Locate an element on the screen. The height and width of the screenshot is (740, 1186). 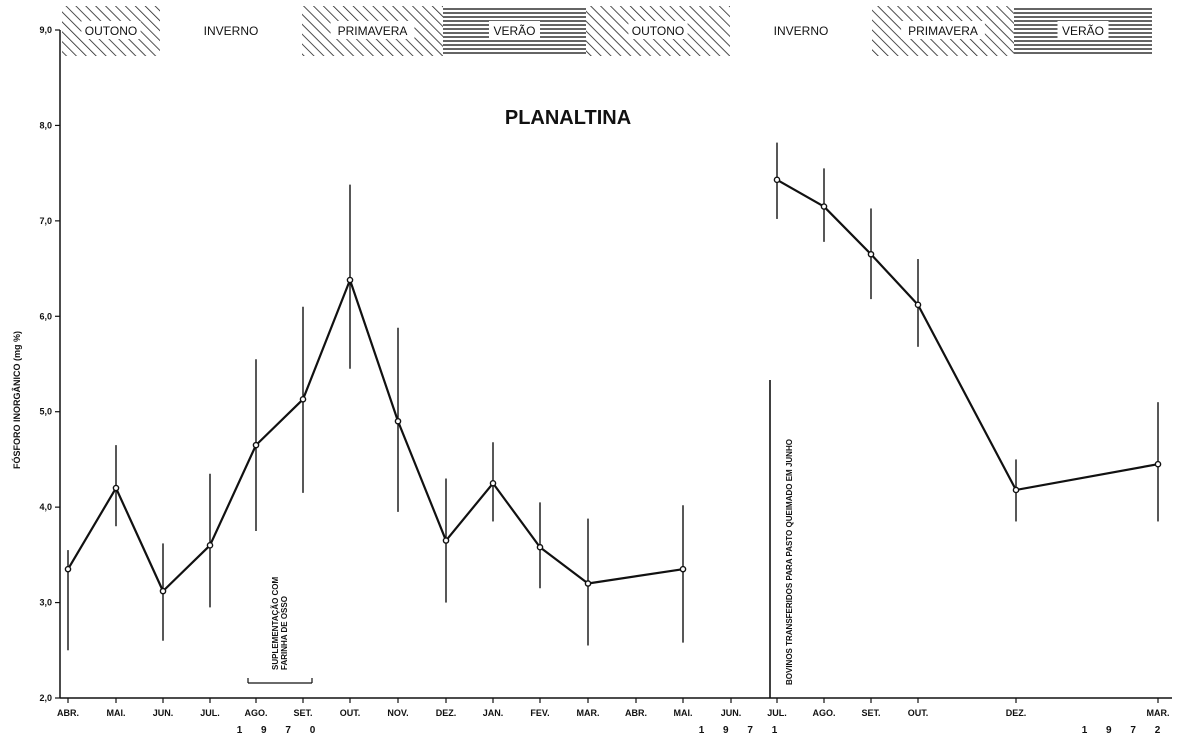
y-tick-label: 2,0 is located at coordinates (45, 698).